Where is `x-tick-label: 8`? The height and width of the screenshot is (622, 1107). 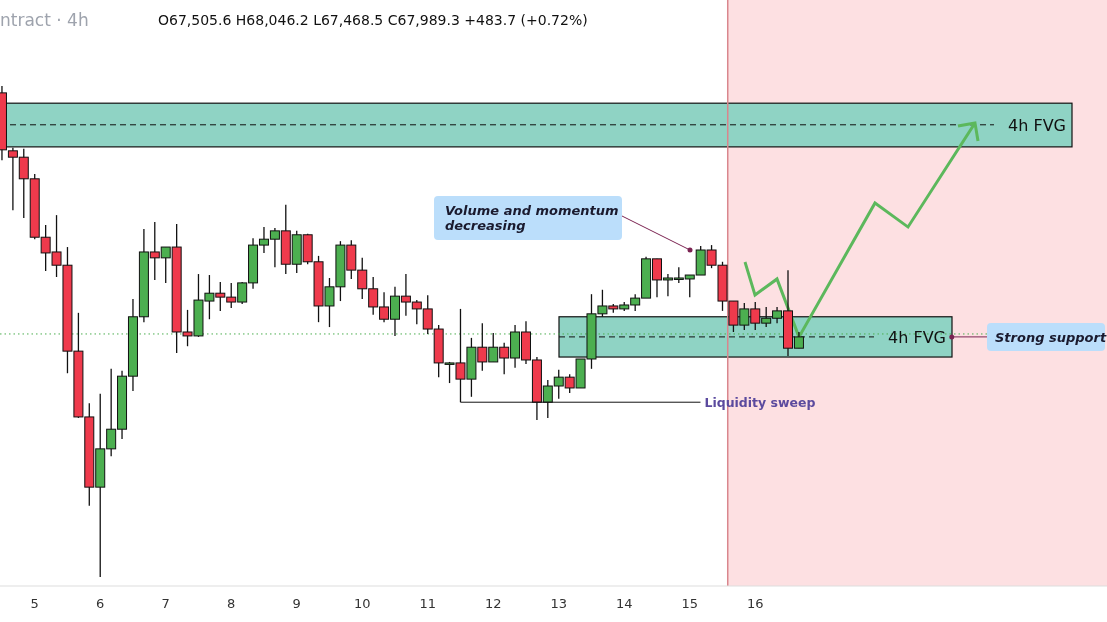 x-tick-label: 8 is located at coordinates (231, 603).